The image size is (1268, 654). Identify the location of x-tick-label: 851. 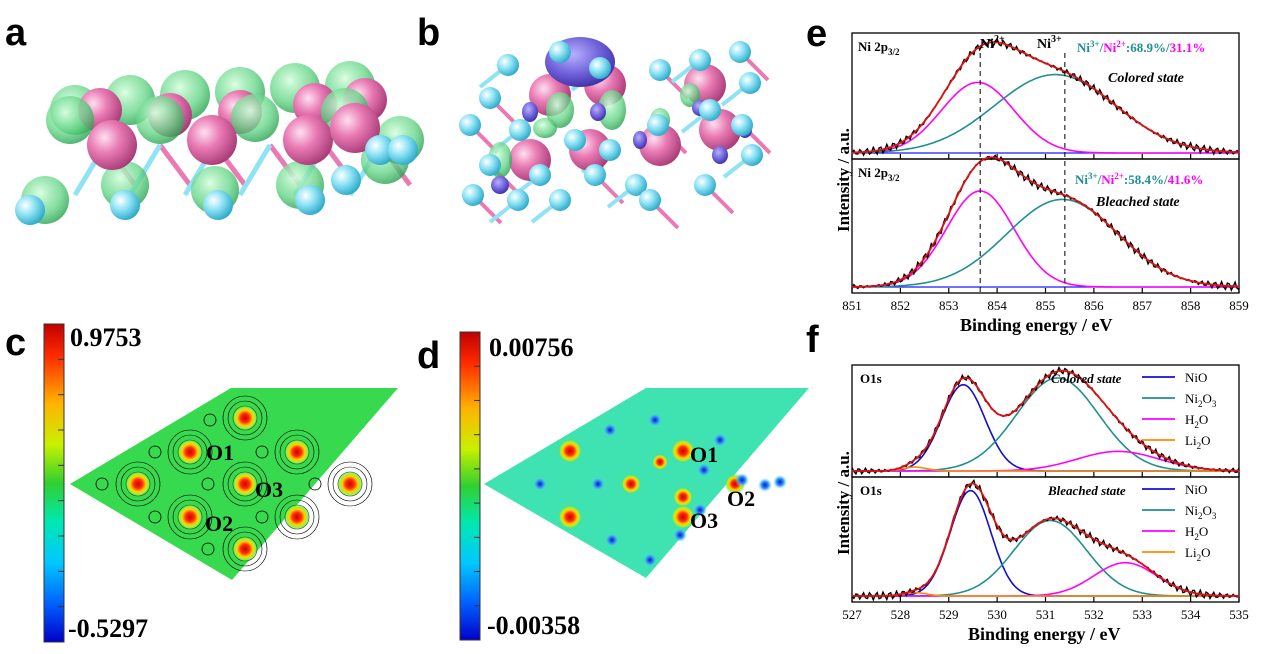
(852, 305).